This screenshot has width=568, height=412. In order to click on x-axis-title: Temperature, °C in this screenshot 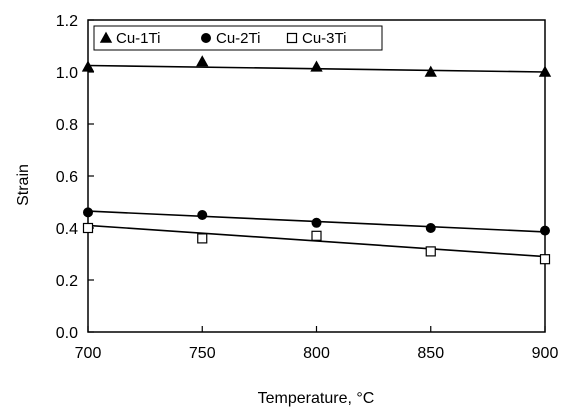, I will do `click(316, 398)`.